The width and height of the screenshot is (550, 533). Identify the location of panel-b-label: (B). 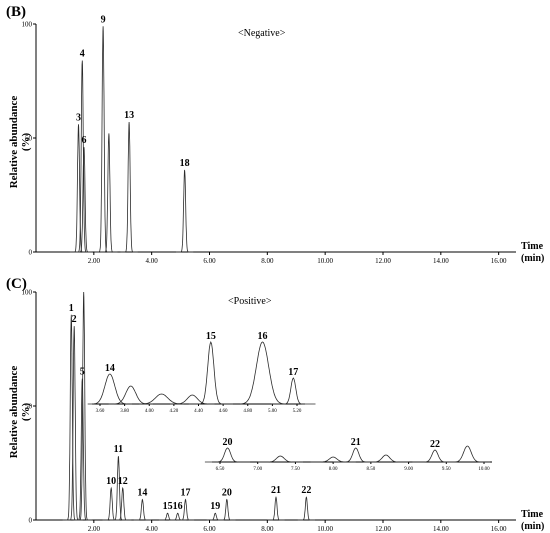
(16, 12).